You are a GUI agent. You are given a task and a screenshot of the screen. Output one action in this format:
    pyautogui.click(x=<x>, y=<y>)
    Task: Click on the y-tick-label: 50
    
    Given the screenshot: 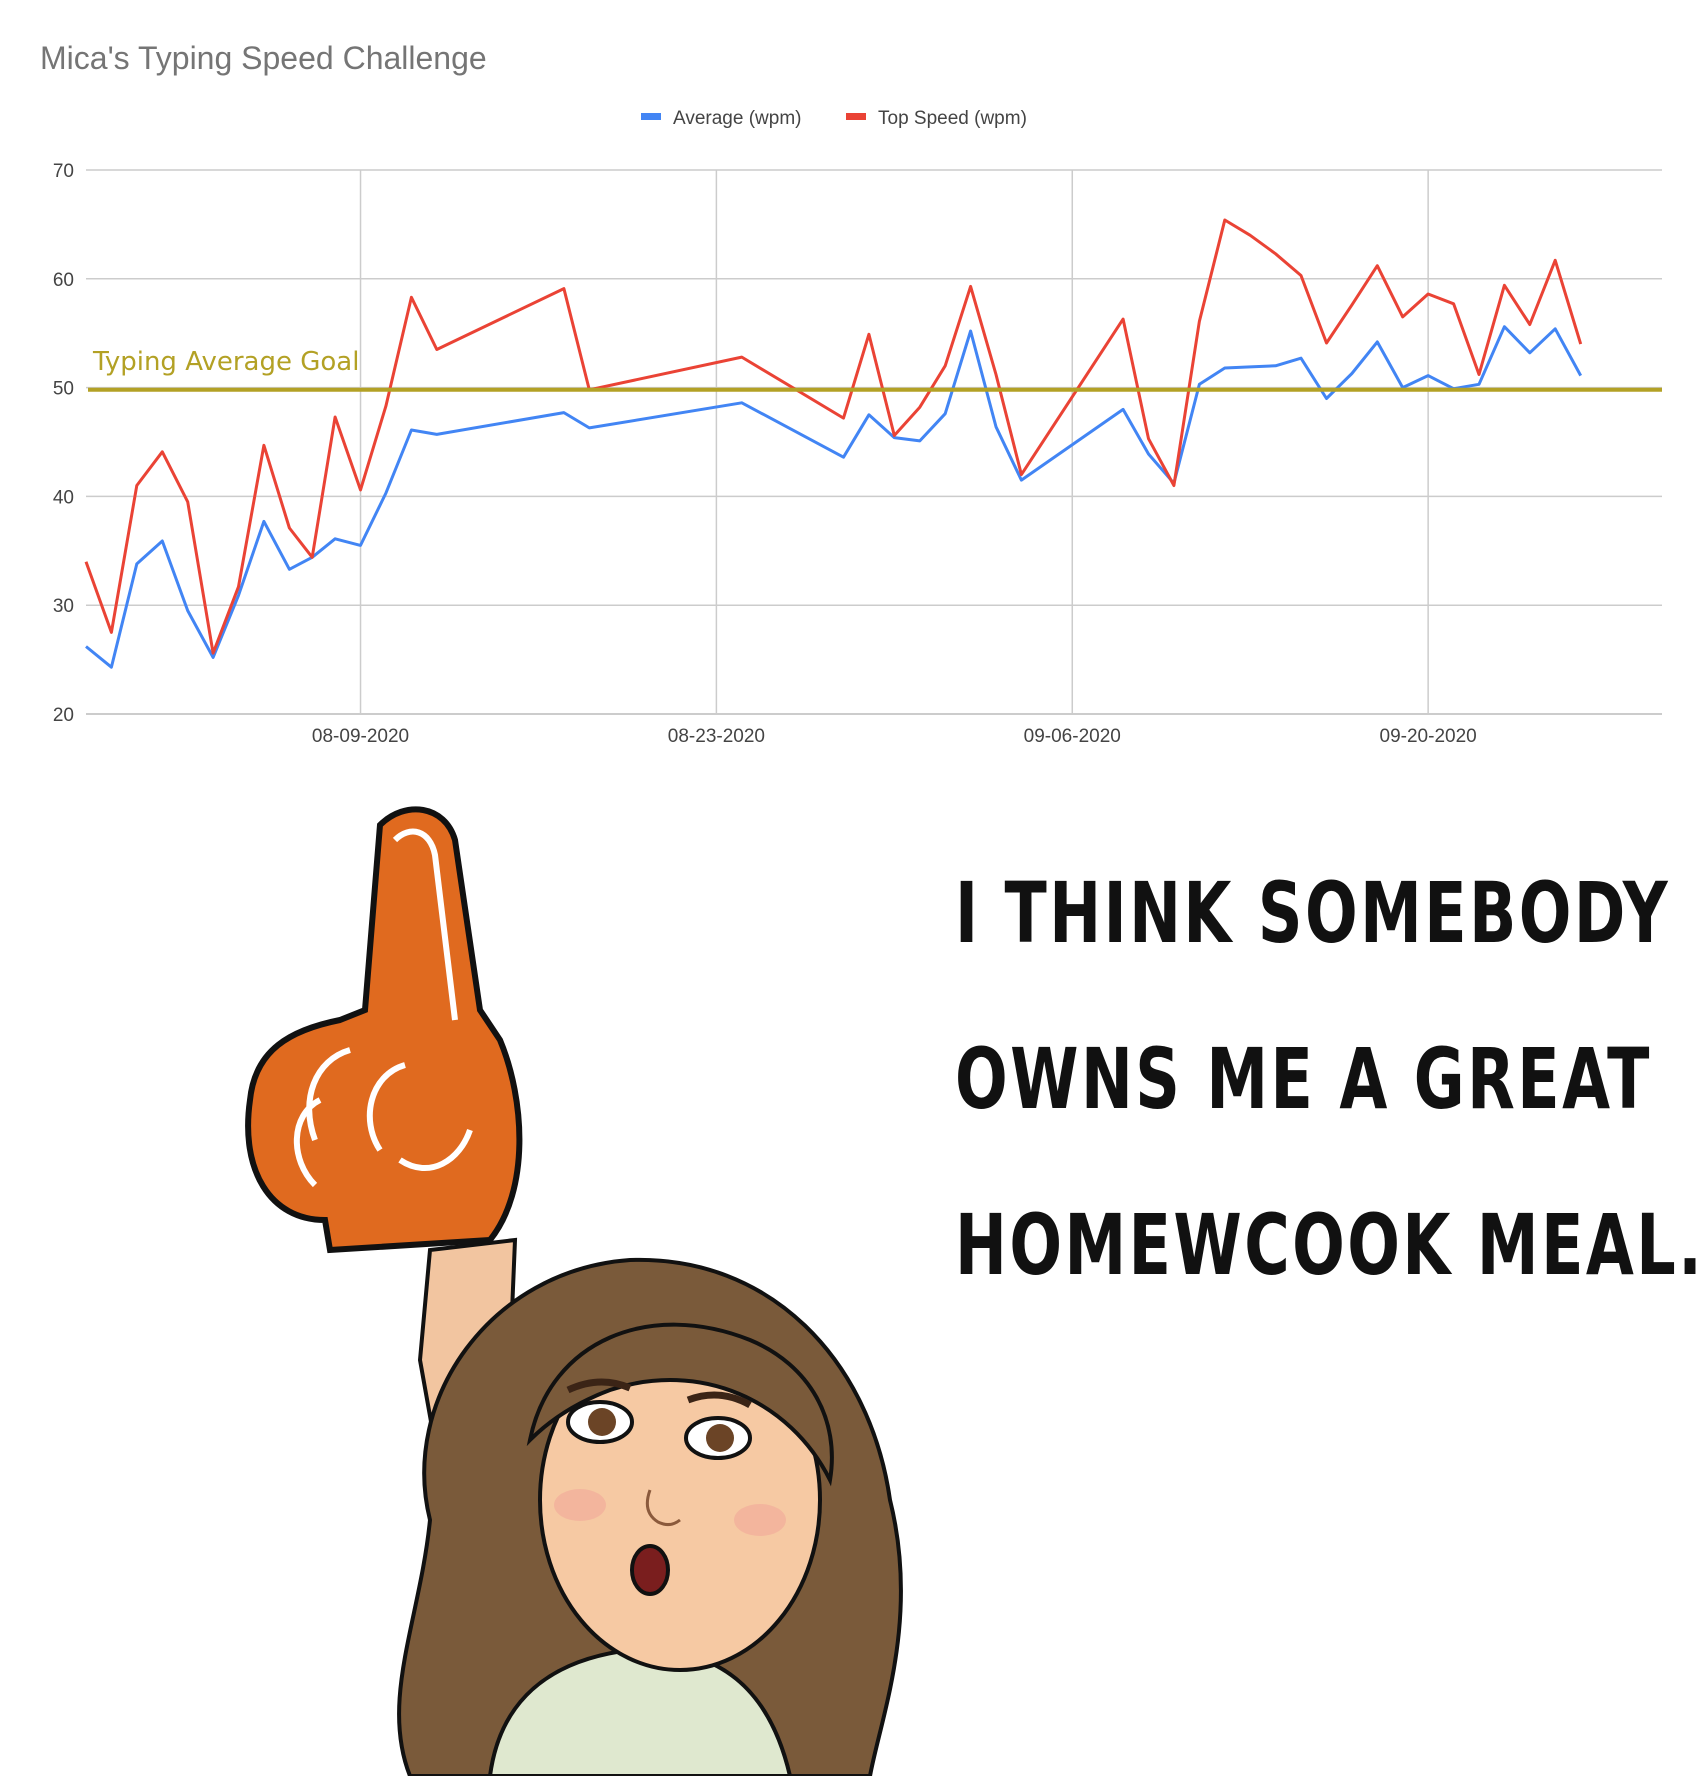 What is the action you would take?
    pyautogui.click(x=63, y=389)
    